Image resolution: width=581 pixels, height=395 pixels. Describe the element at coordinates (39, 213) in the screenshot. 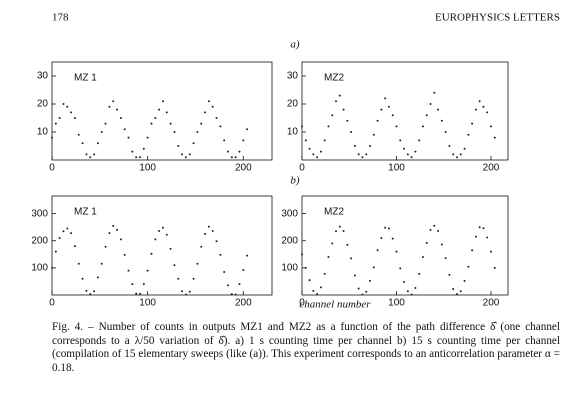

I see `y-tick-label: 300` at that location.